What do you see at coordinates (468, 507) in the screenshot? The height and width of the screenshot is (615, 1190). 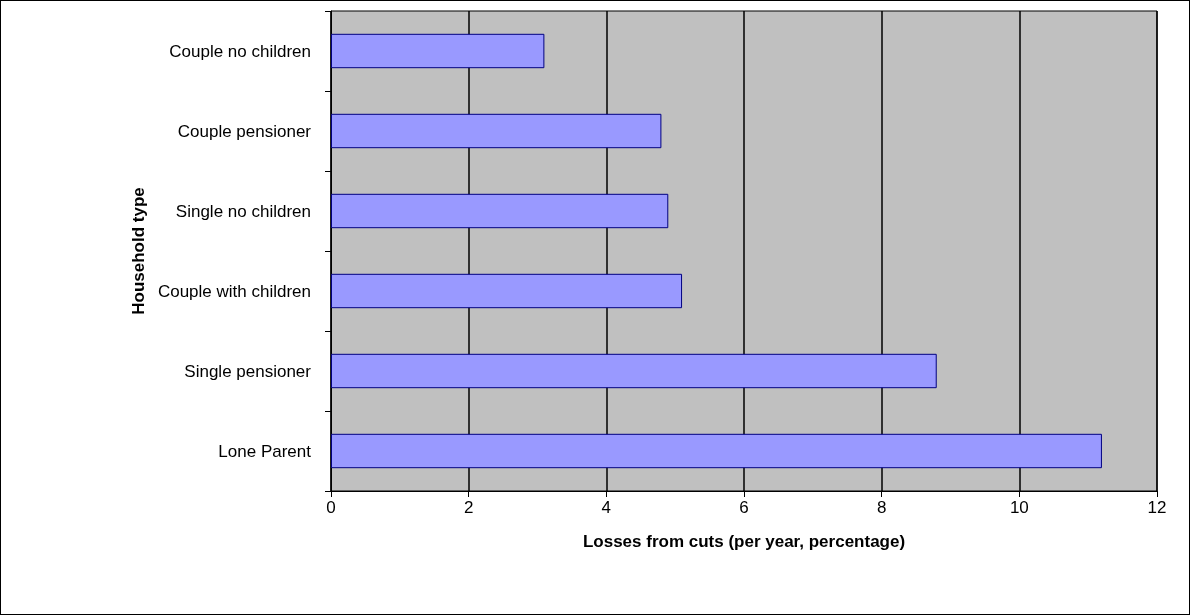 I see `x-tick-label: 2` at bounding box center [468, 507].